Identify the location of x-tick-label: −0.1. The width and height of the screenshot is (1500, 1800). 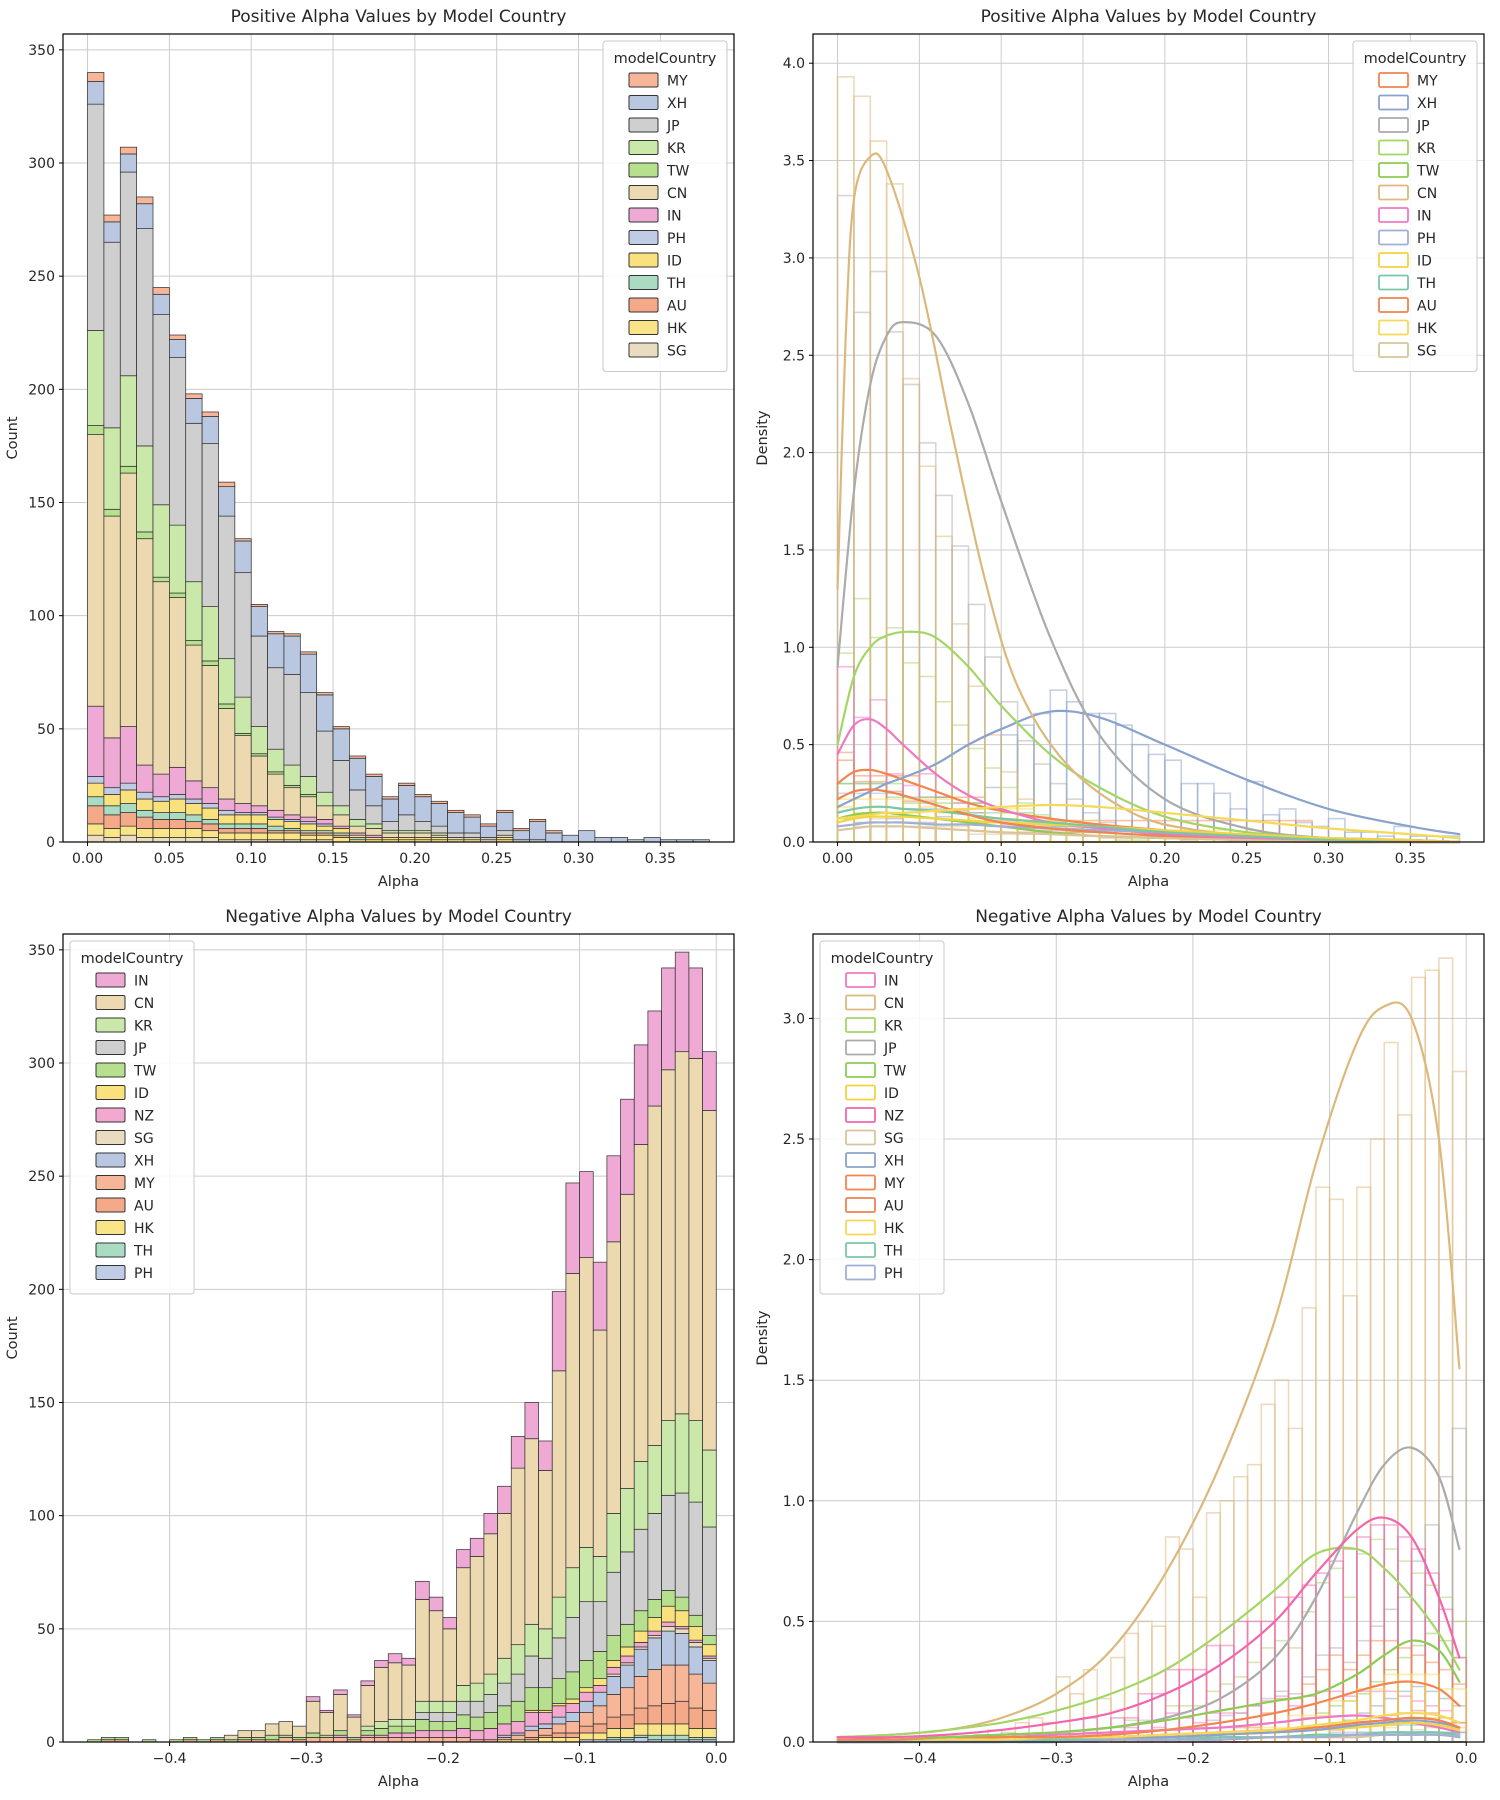
(1330, 1759).